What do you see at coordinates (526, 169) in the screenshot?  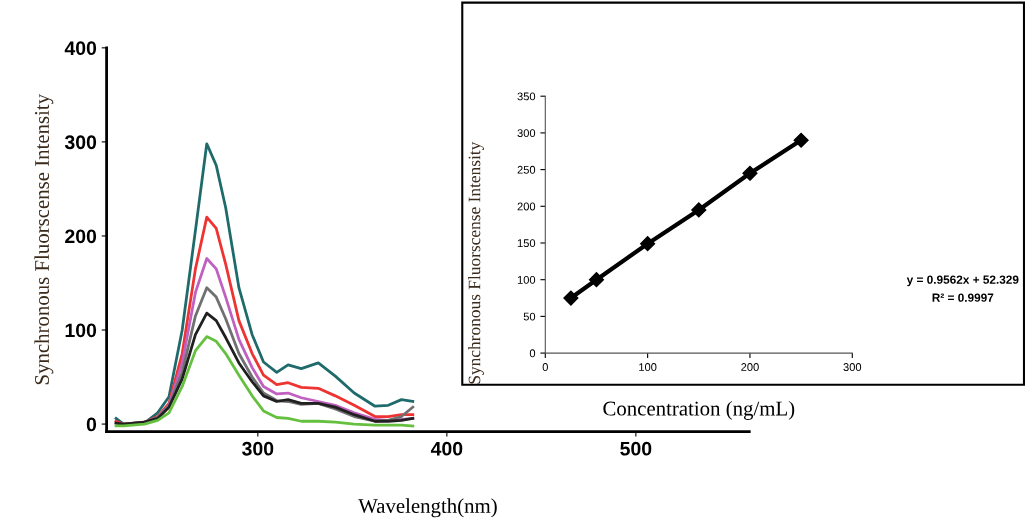 I see `y-tick-label: 250` at bounding box center [526, 169].